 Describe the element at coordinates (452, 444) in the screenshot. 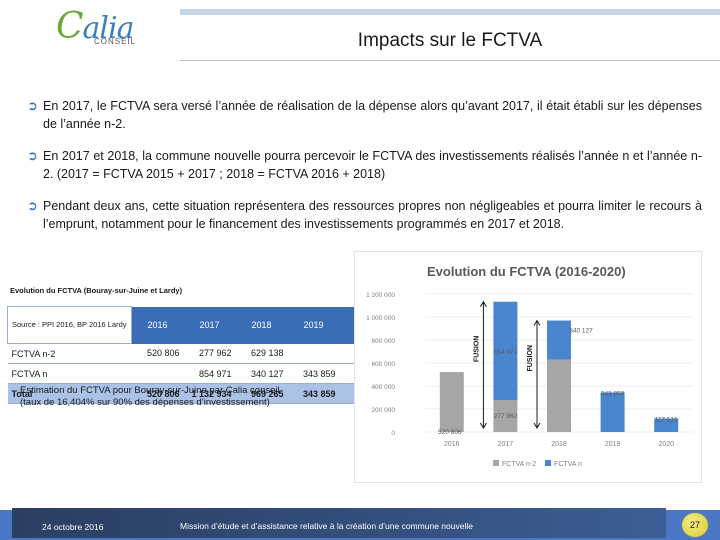

I see `x-tick-label: 2016` at that location.